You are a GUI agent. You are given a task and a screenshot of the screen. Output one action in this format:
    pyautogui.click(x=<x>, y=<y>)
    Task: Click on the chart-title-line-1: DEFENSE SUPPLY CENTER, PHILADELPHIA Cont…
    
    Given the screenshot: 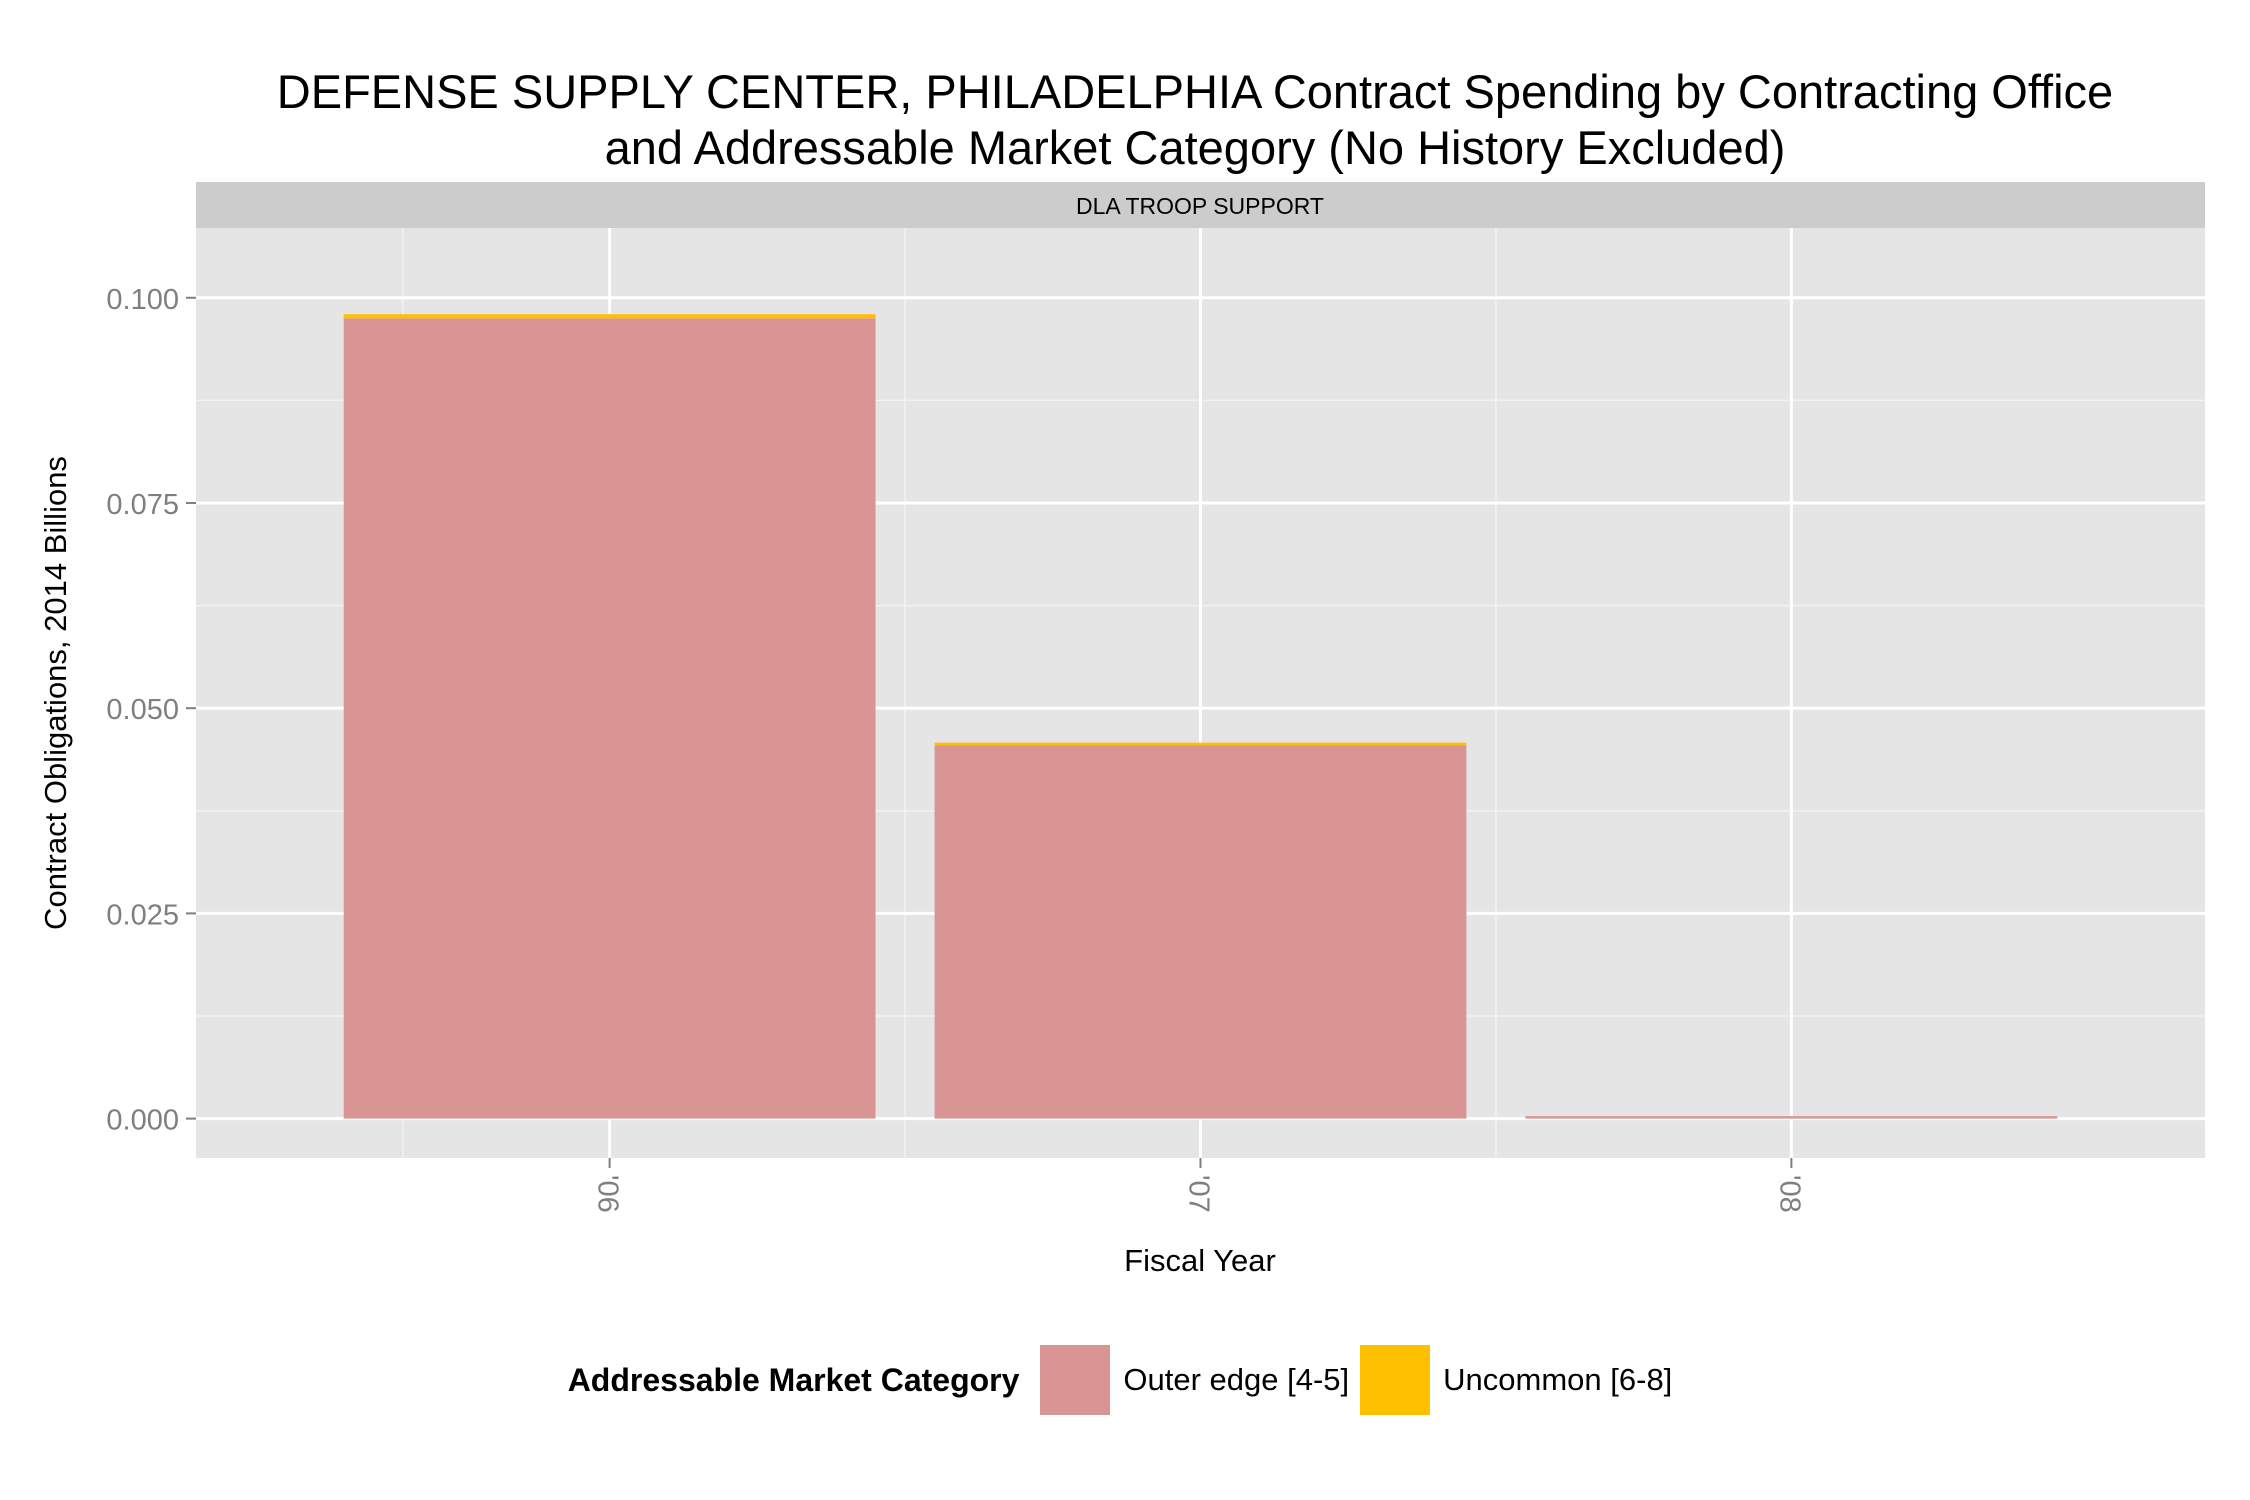 What is the action you would take?
    pyautogui.click(x=1195, y=91)
    